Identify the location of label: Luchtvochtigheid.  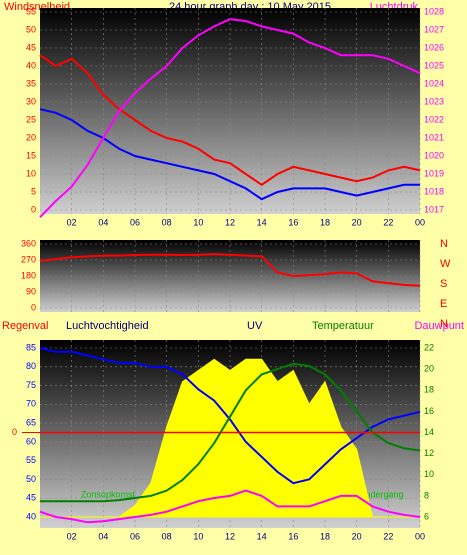
(107, 326).